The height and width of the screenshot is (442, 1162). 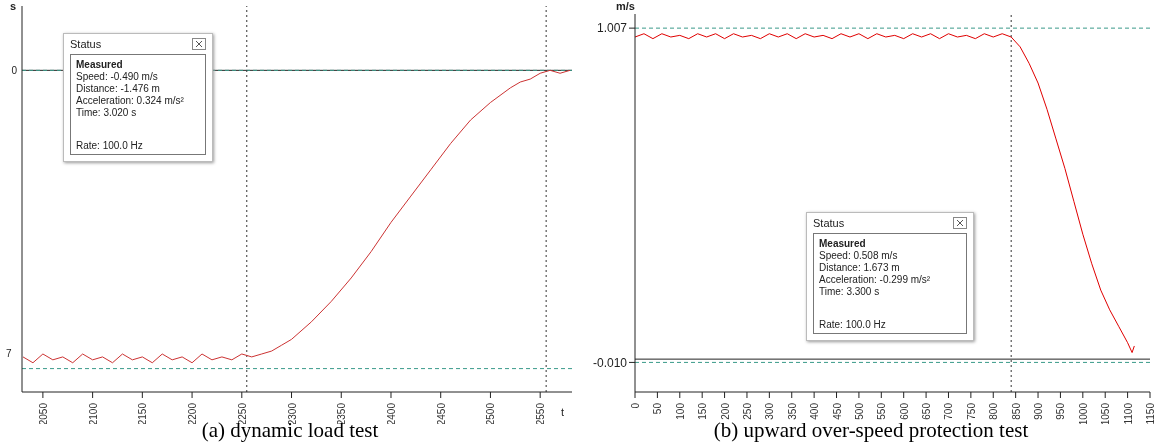 What do you see at coordinates (610, 362) in the screenshot?
I see `y-tick-label: -0.010` at bounding box center [610, 362].